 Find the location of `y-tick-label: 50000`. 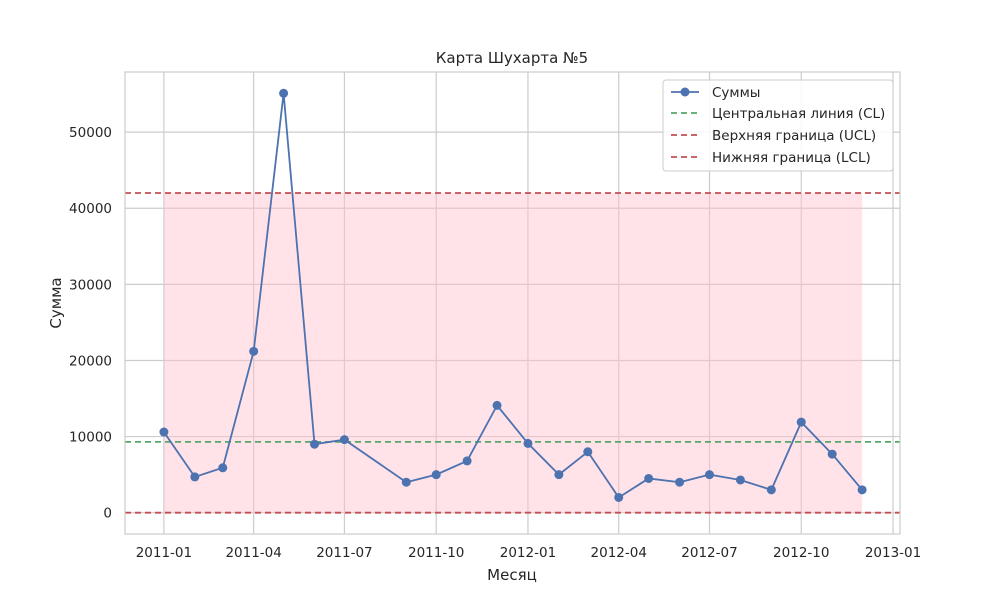

y-tick-label: 50000 is located at coordinates (90, 133).